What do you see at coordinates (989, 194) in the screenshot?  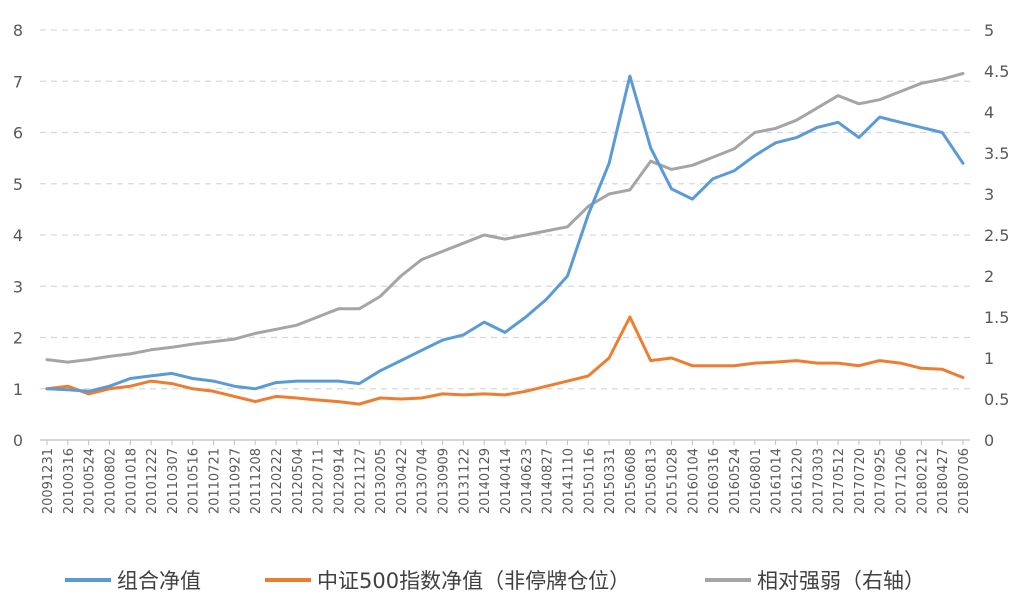 I see `right-tick-label: 3` at bounding box center [989, 194].